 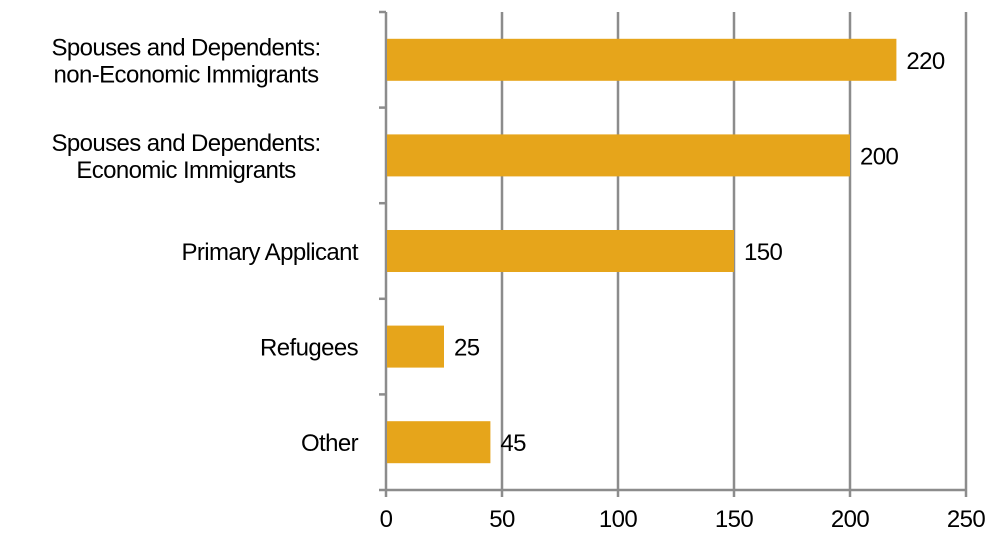 I want to click on category-label: Refugees, so click(x=309, y=348).